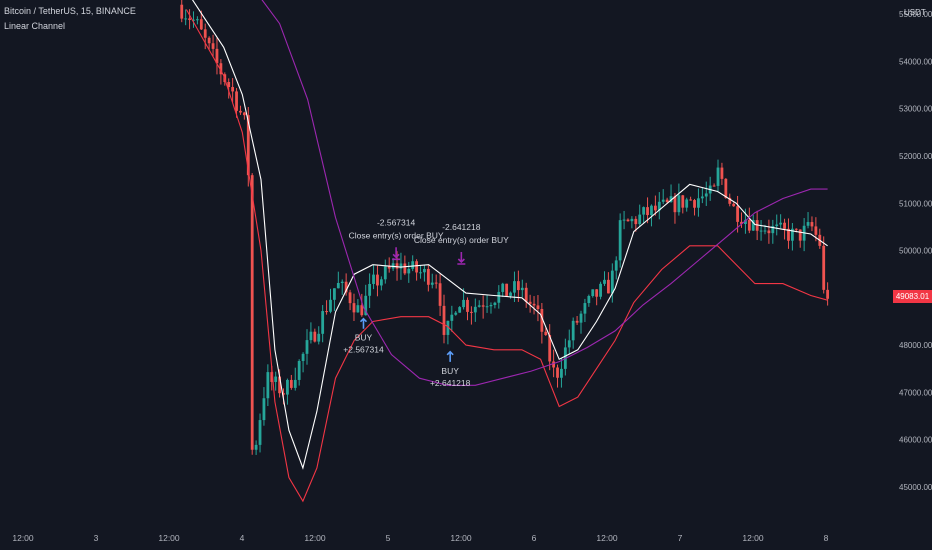  What do you see at coordinates (70, 11) in the screenshot?
I see `symbol-title: Bitcoin / TetherUS, 15, BINANCE` at bounding box center [70, 11].